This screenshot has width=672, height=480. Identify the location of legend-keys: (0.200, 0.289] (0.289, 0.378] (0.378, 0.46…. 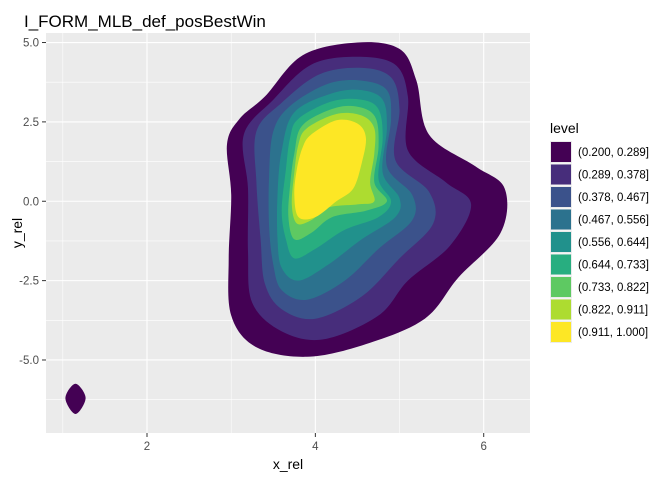
(599, 242).